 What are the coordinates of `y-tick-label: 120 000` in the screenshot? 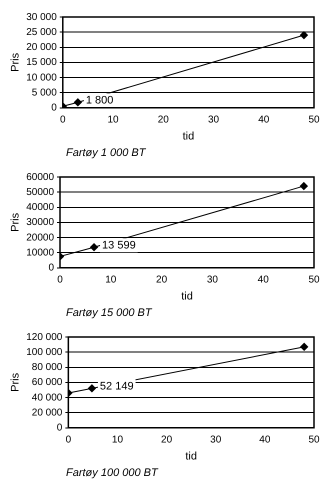 It's located at (44, 337).